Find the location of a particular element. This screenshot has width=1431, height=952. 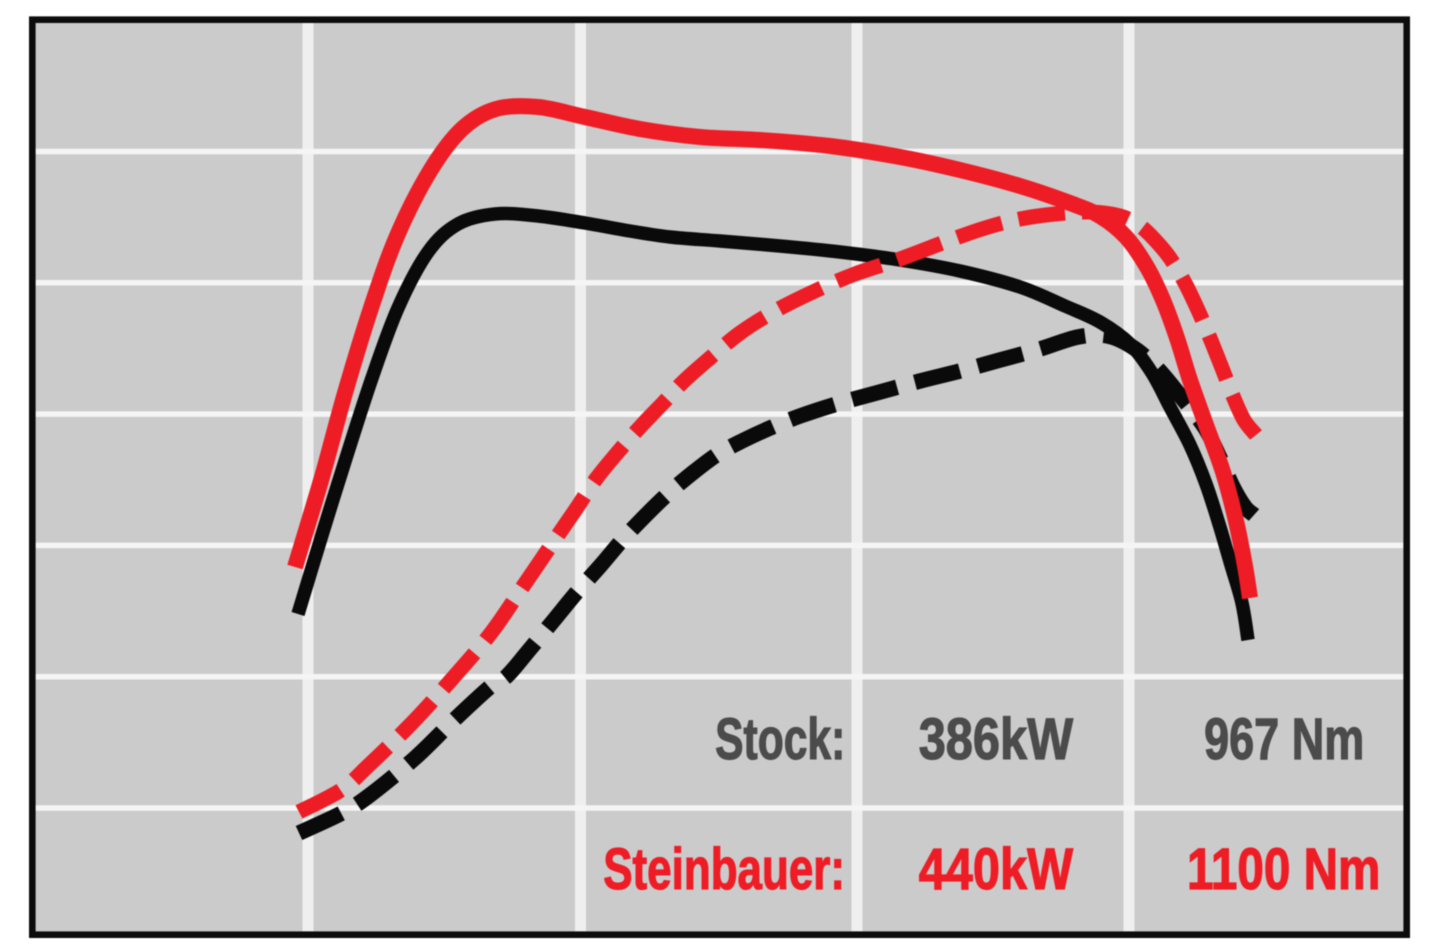

stock-power-value: 386kW is located at coordinates (996, 739).